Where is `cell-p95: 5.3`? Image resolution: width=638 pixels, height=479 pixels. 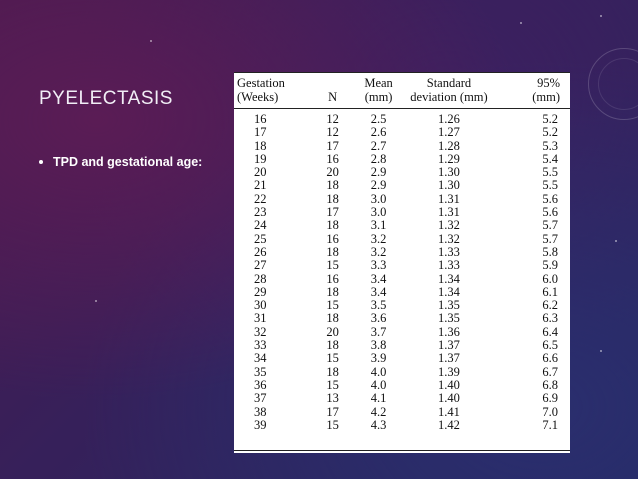 cell-p95: 5.3 is located at coordinates (550, 145).